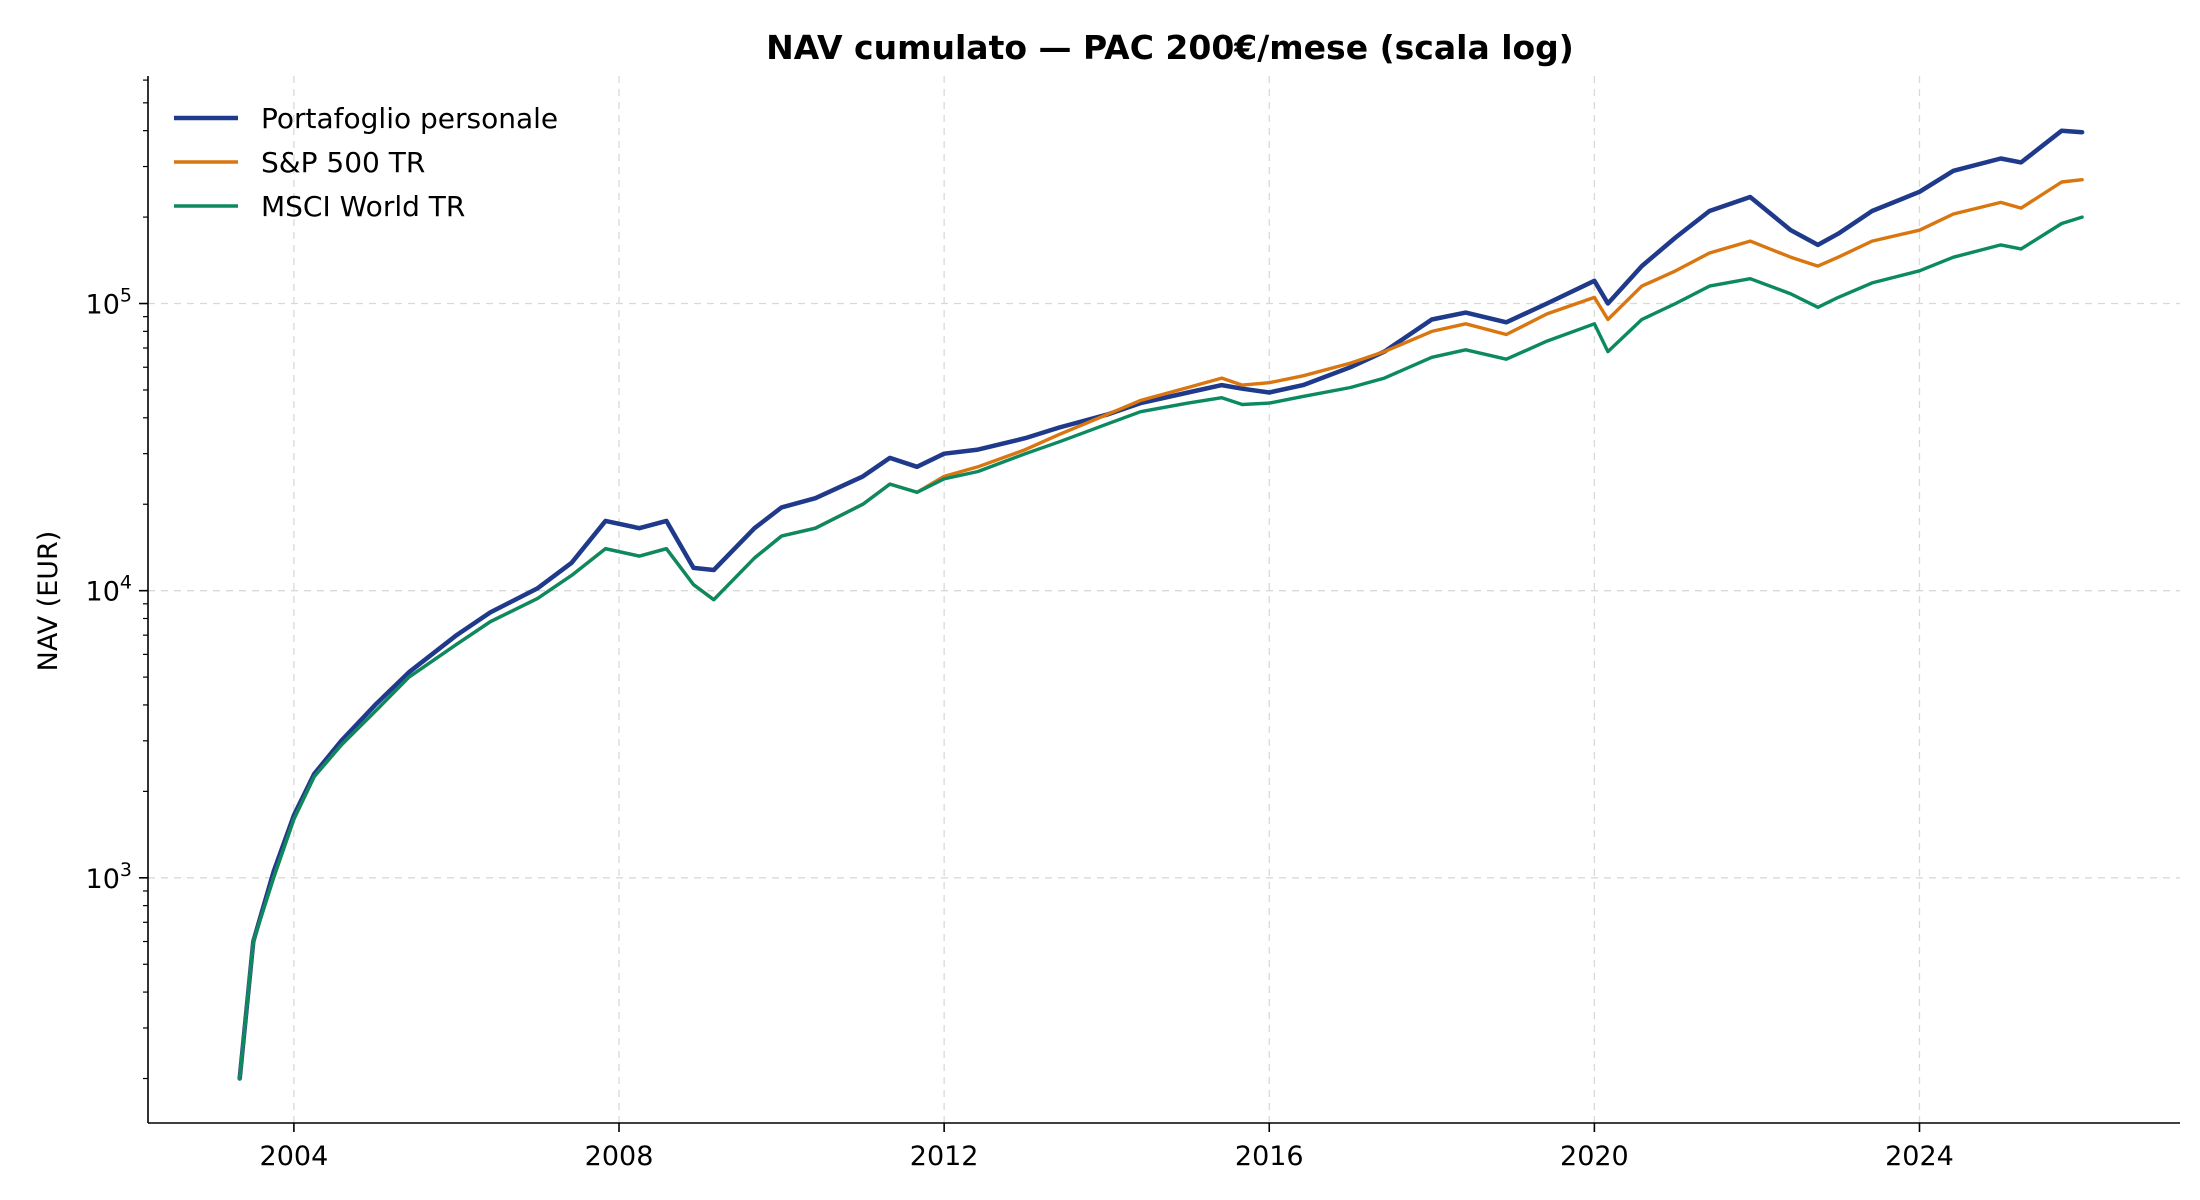 This screenshot has height=1200, width=2200. What do you see at coordinates (409, 118) in the screenshot?
I see `legend-label: Portafoglio personale` at bounding box center [409, 118].